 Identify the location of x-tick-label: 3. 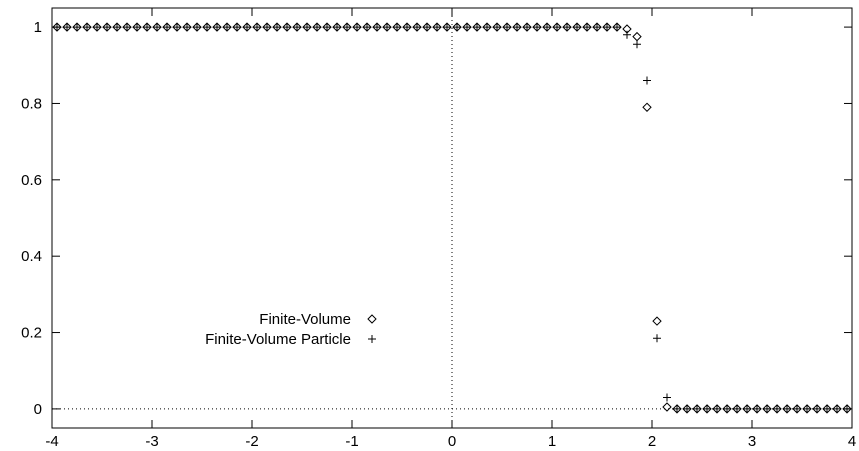
(752, 441).